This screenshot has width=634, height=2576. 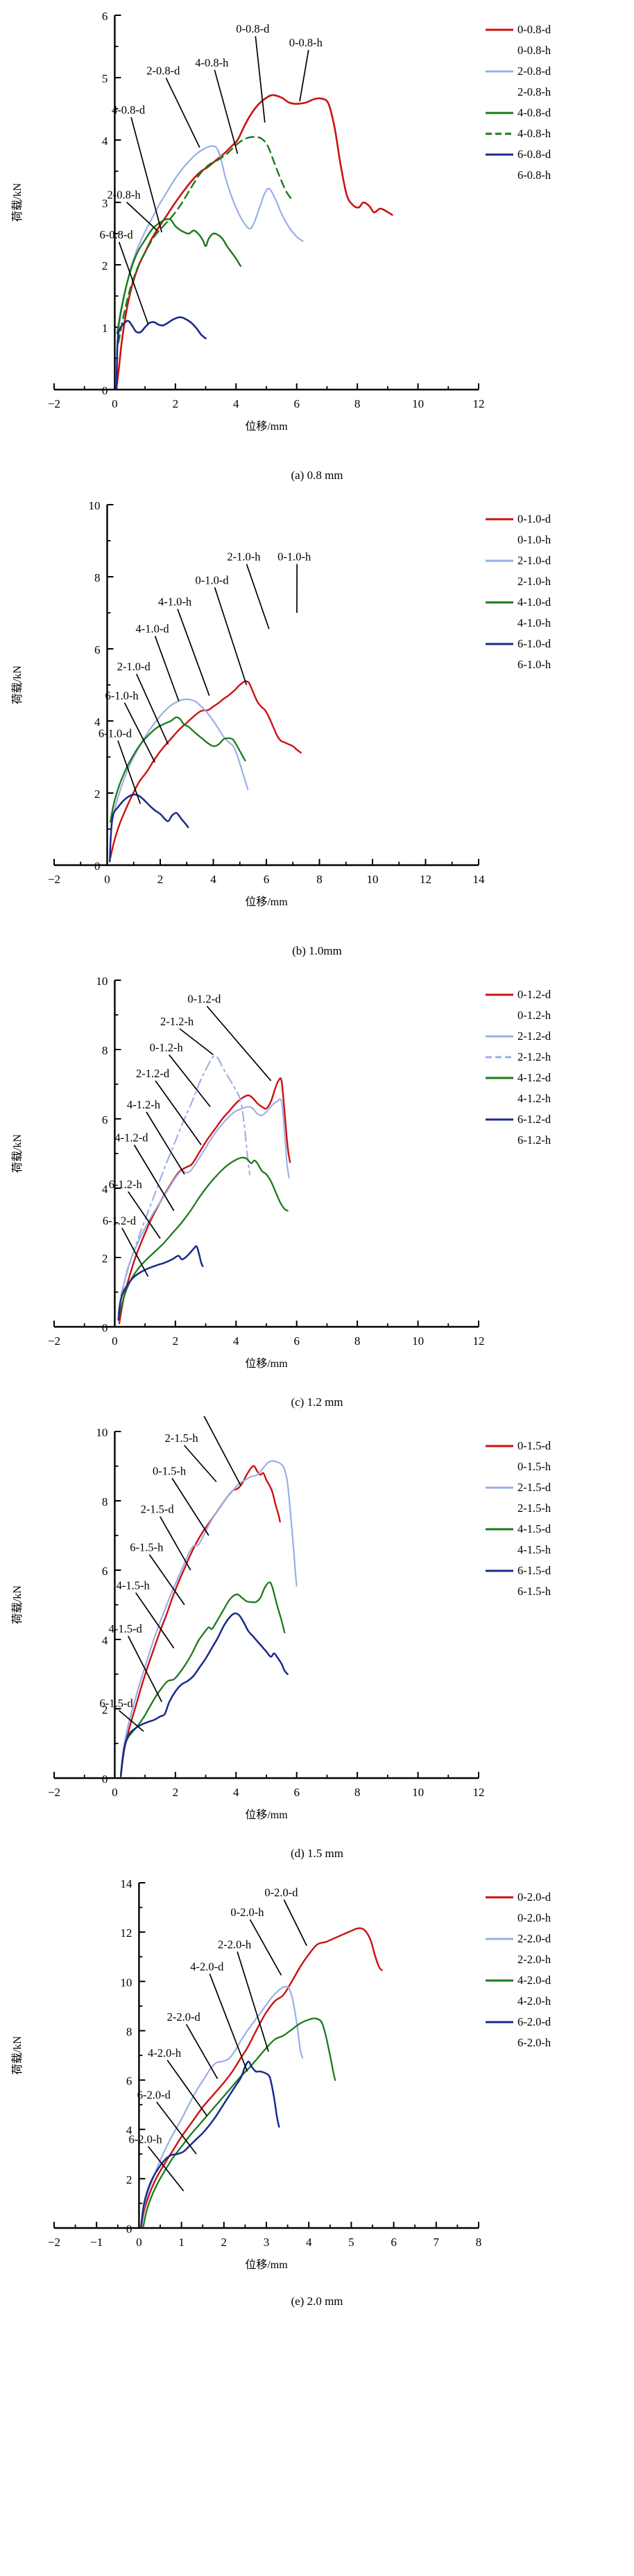 I want to click on legend-label: 0-1.5-d, so click(x=534, y=1445).